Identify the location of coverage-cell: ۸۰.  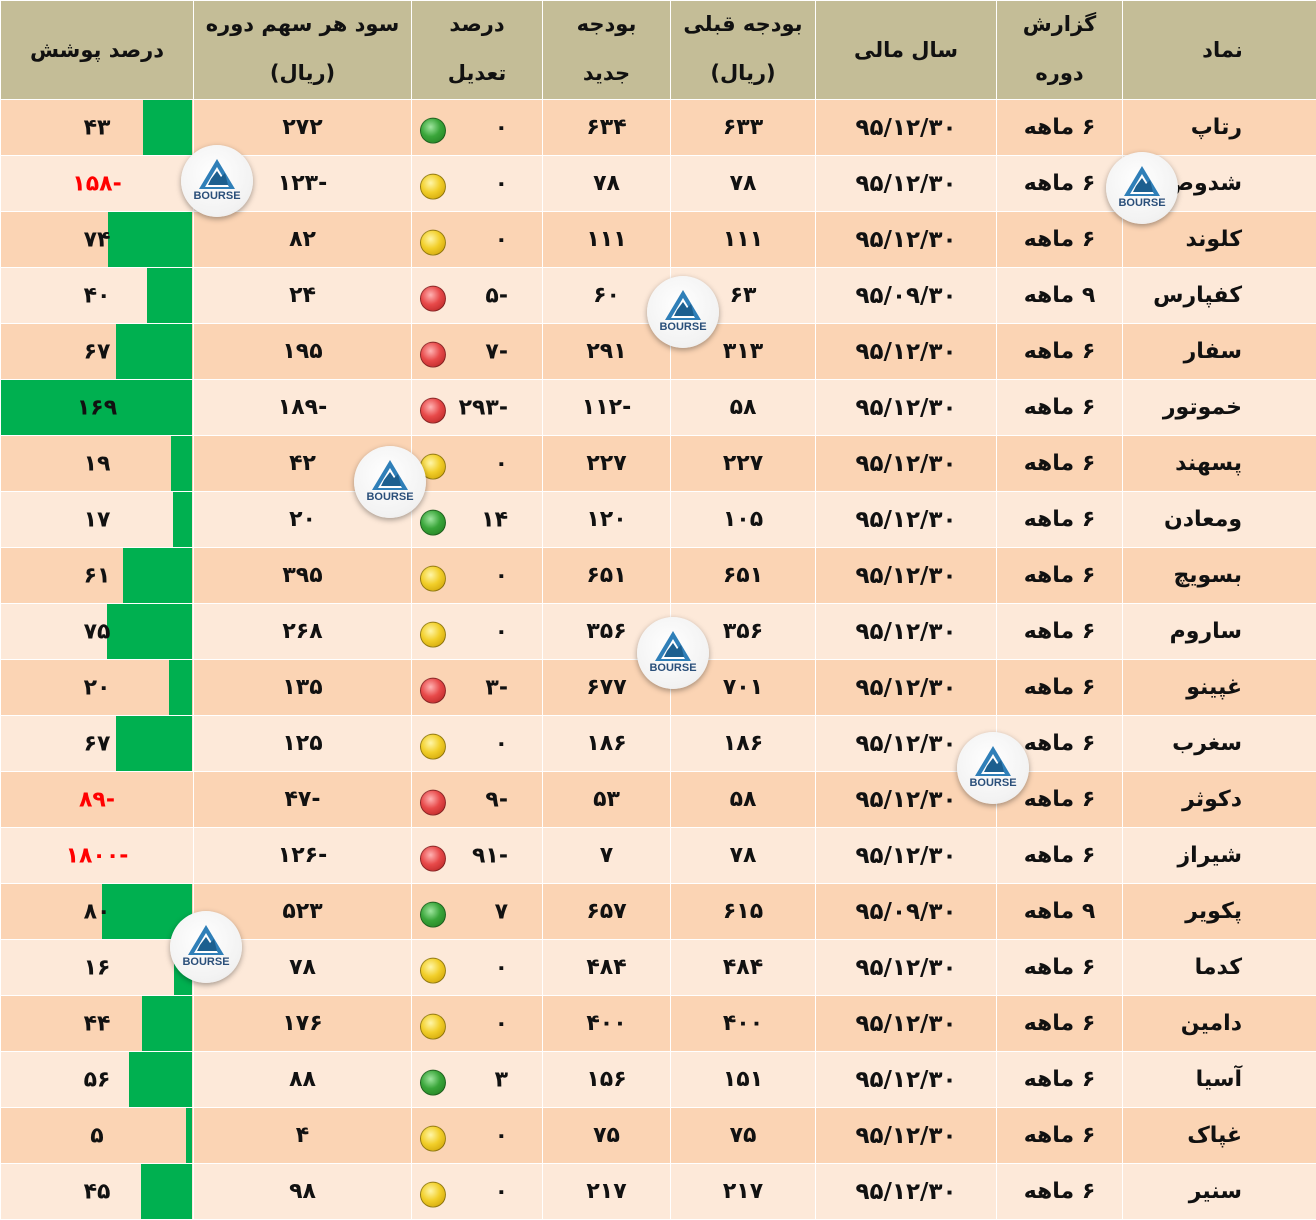
(97, 912).